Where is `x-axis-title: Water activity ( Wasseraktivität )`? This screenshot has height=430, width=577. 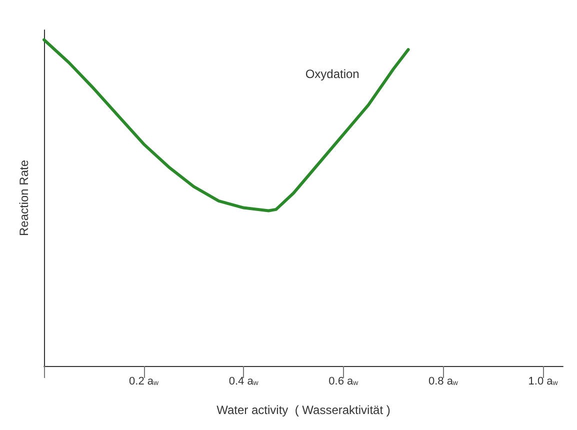 x-axis-title: Water activity ( Wasseraktivität ) is located at coordinates (303, 410).